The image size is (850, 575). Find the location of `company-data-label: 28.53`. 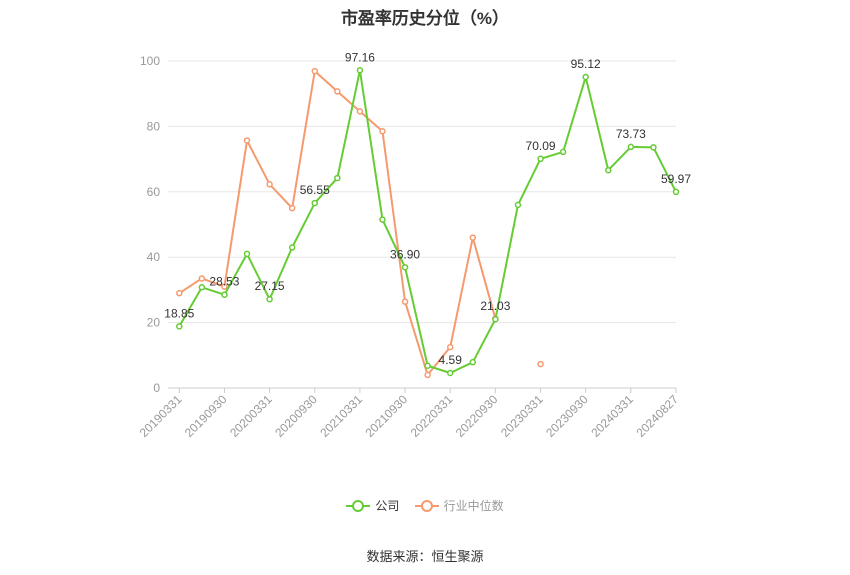

company-data-label: 28.53 is located at coordinates (224, 282).